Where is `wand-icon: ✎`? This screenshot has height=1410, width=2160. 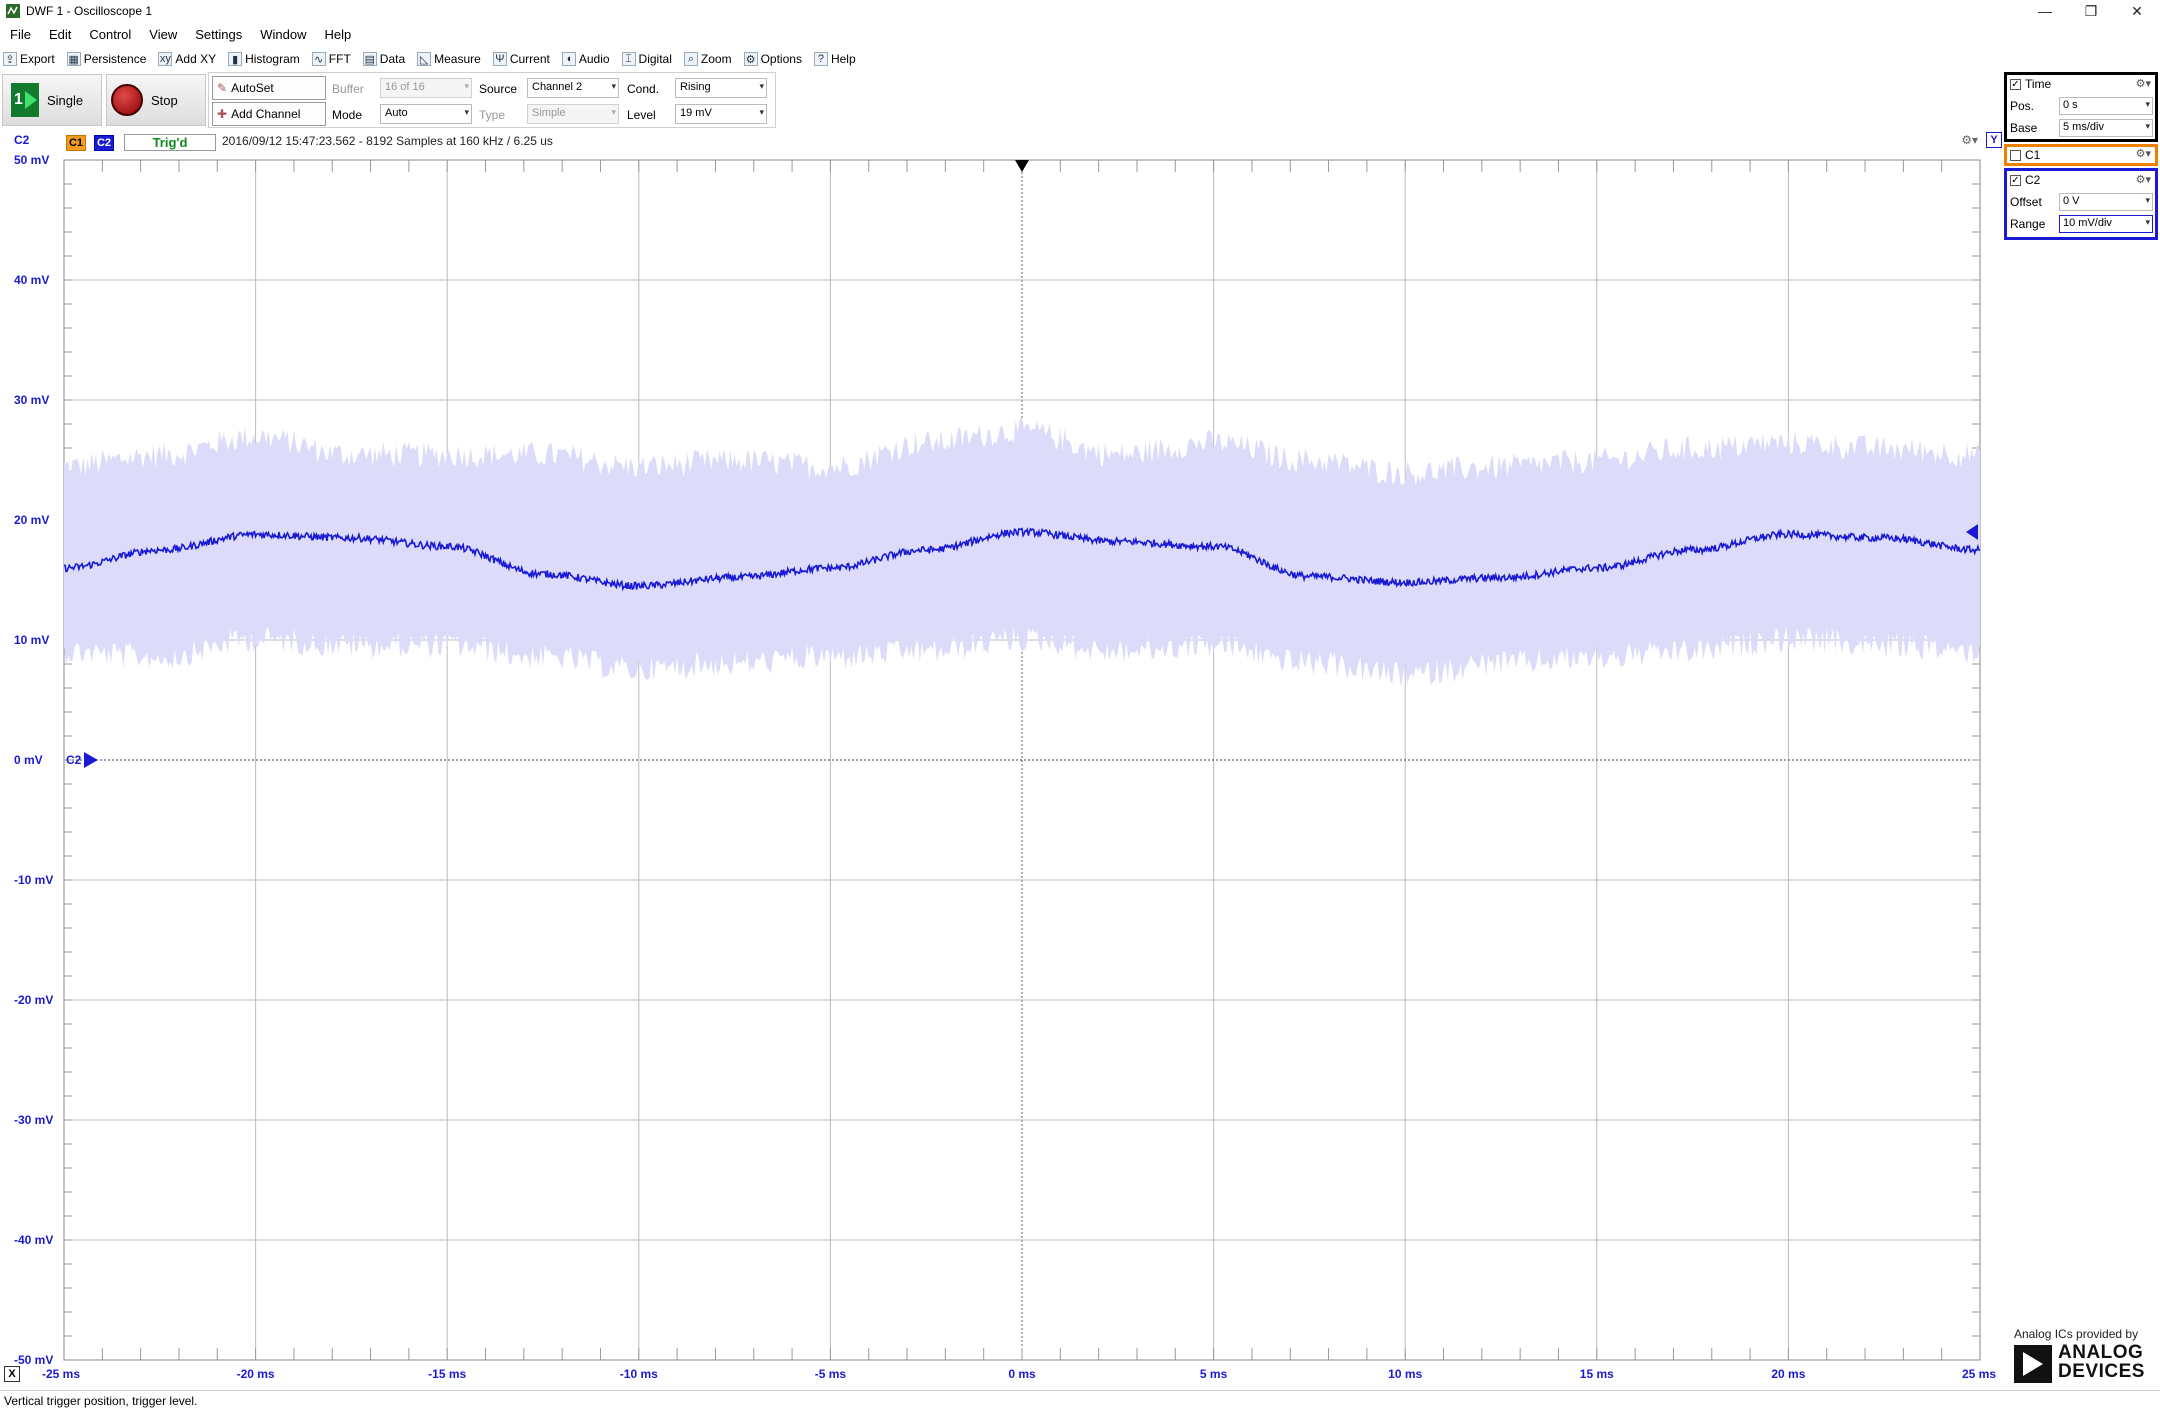
wand-icon: ✎ is located at coordinates (222, 88).